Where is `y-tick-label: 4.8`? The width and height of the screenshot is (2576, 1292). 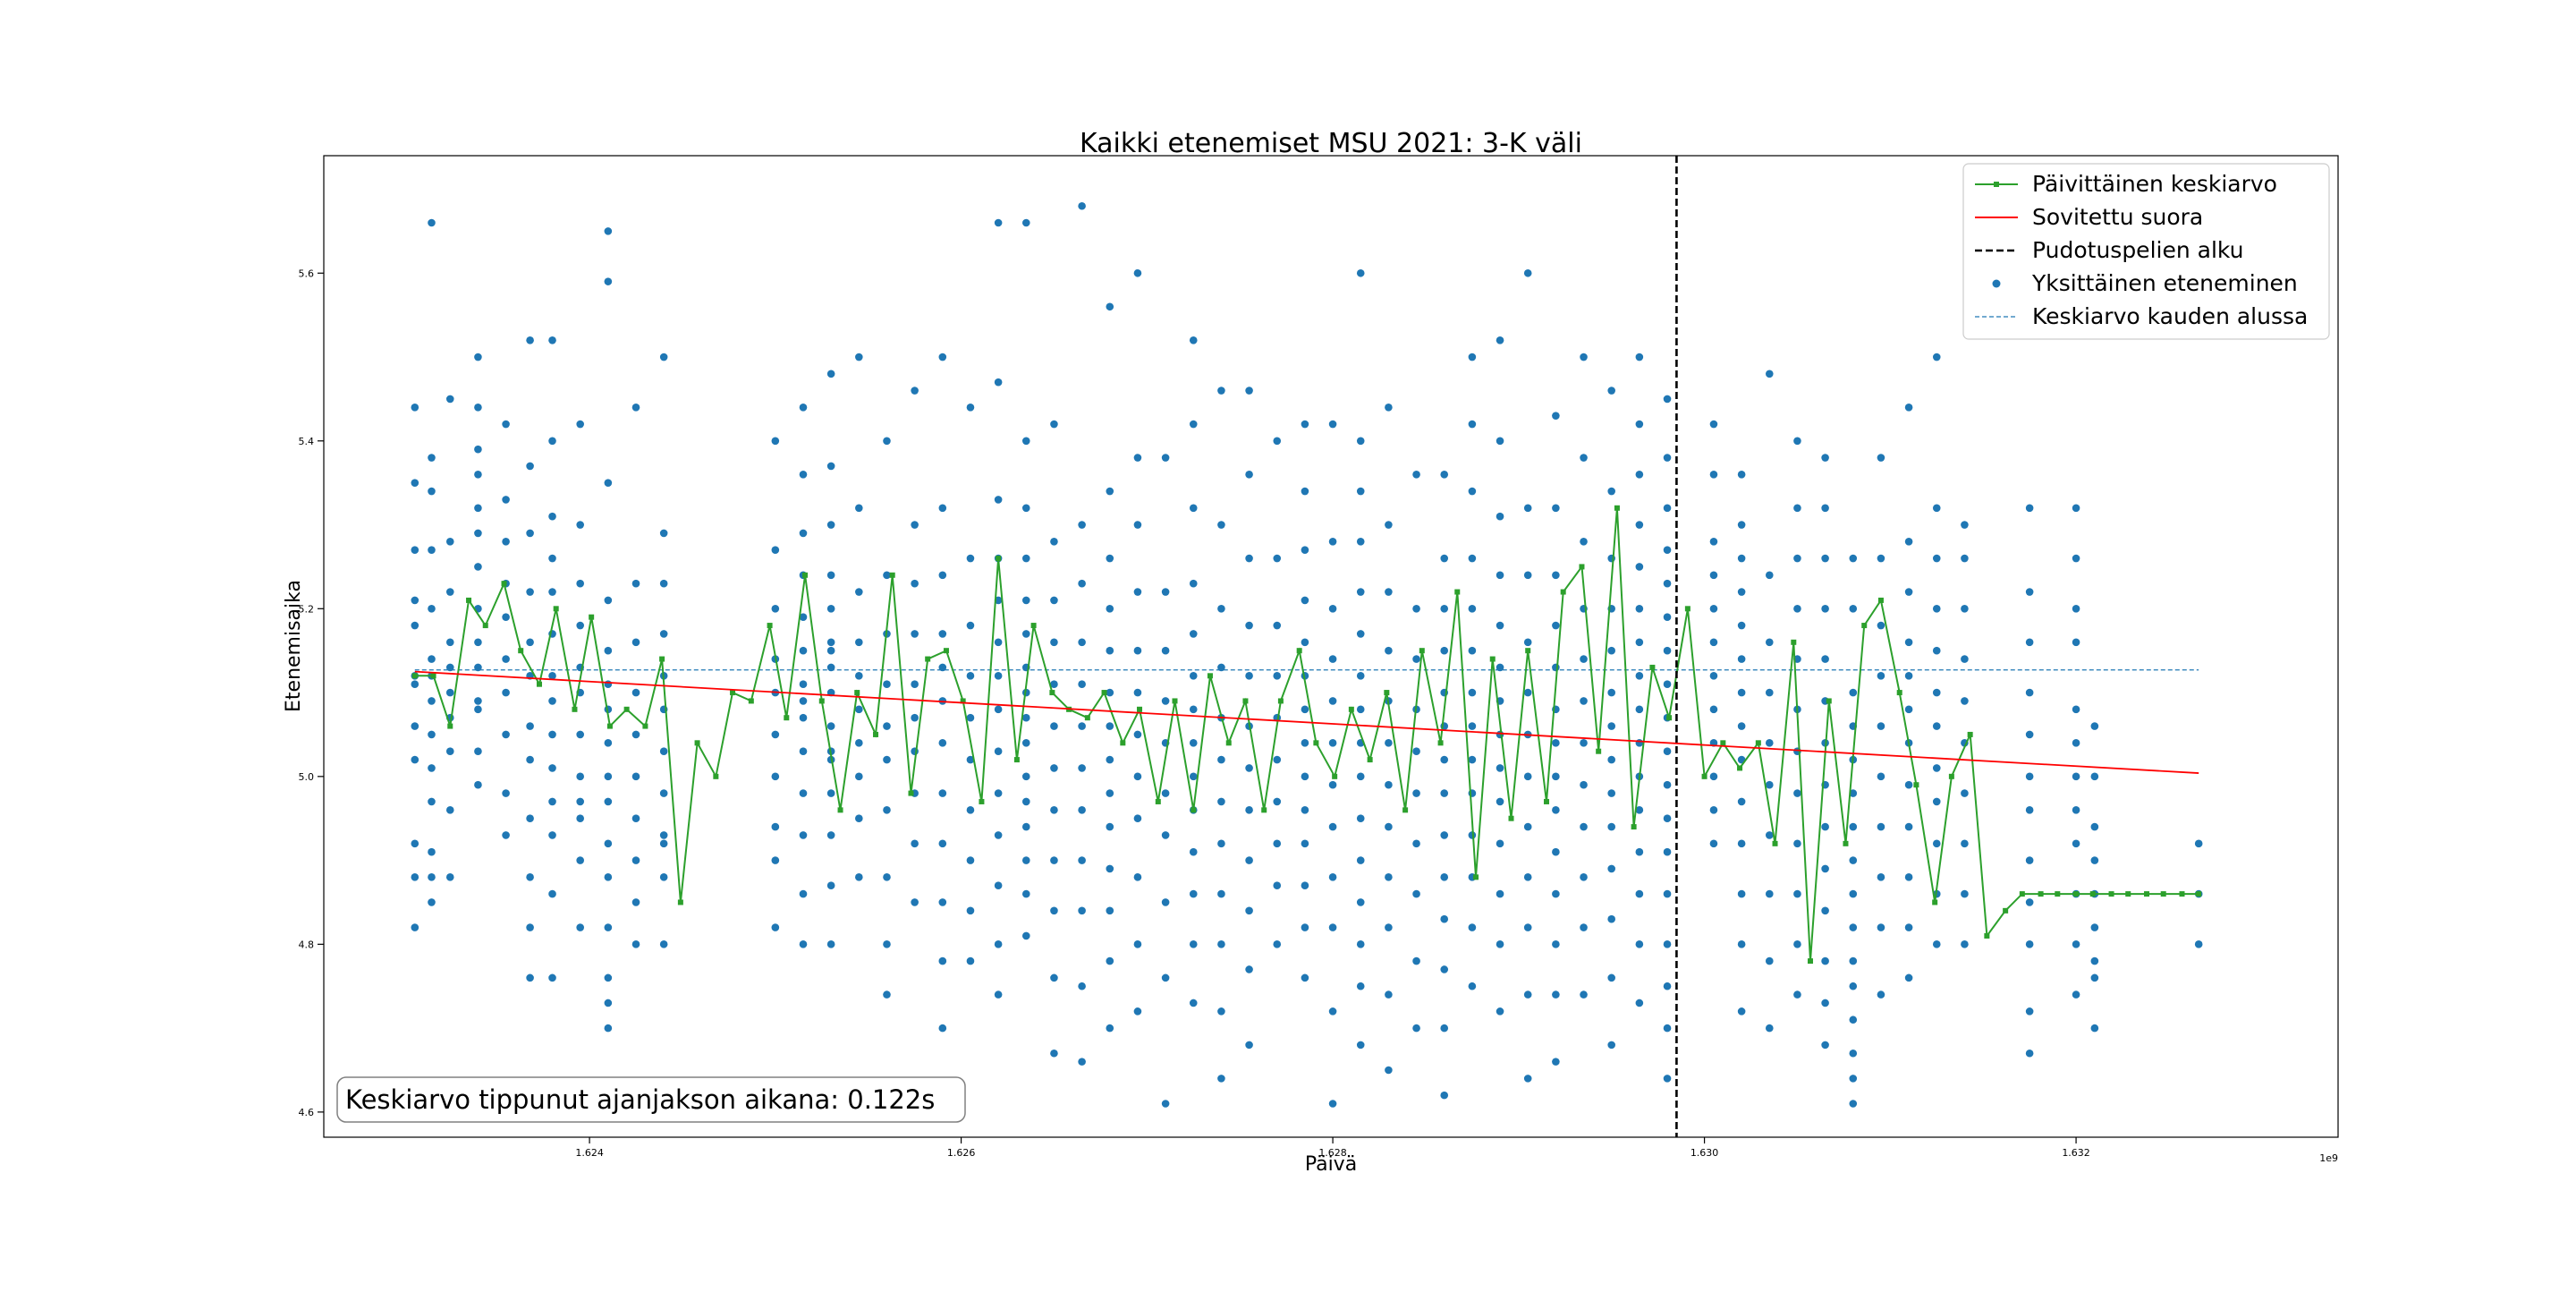
y-tick-label: 4.8 is located at coordinates (307, 945).